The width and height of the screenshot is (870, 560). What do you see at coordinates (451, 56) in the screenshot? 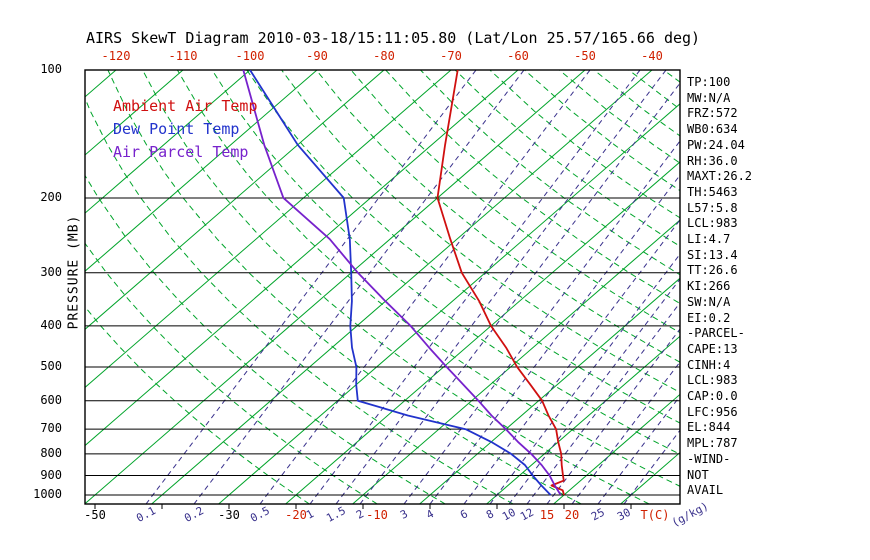
I see `top-axis-tick-label: -70` at bounding box center [451, 56].